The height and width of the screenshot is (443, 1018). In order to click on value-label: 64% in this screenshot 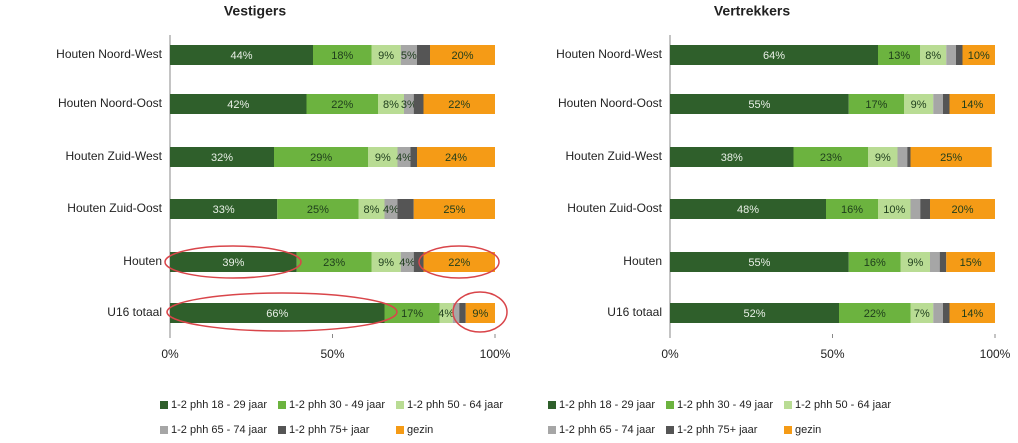, I will do `click(774, 56)`.